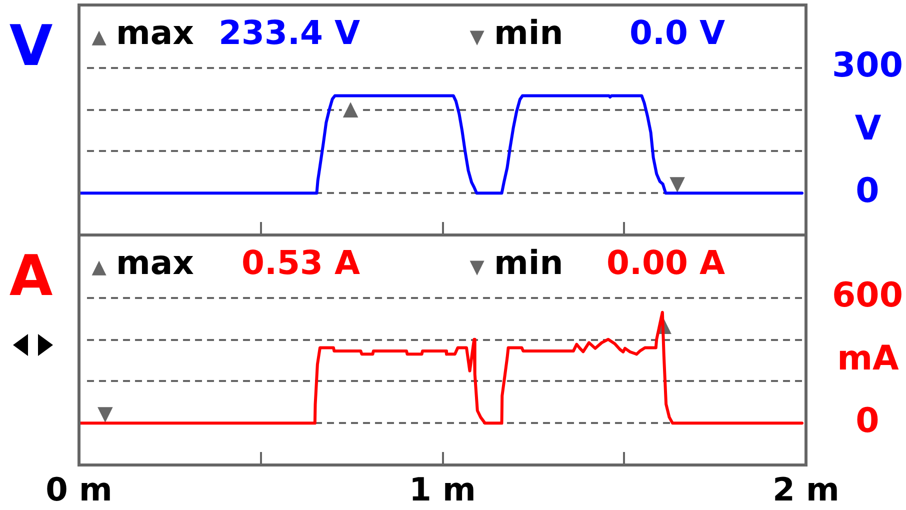  I want to click on x-tick-label: 2 m, so click(806, 489).